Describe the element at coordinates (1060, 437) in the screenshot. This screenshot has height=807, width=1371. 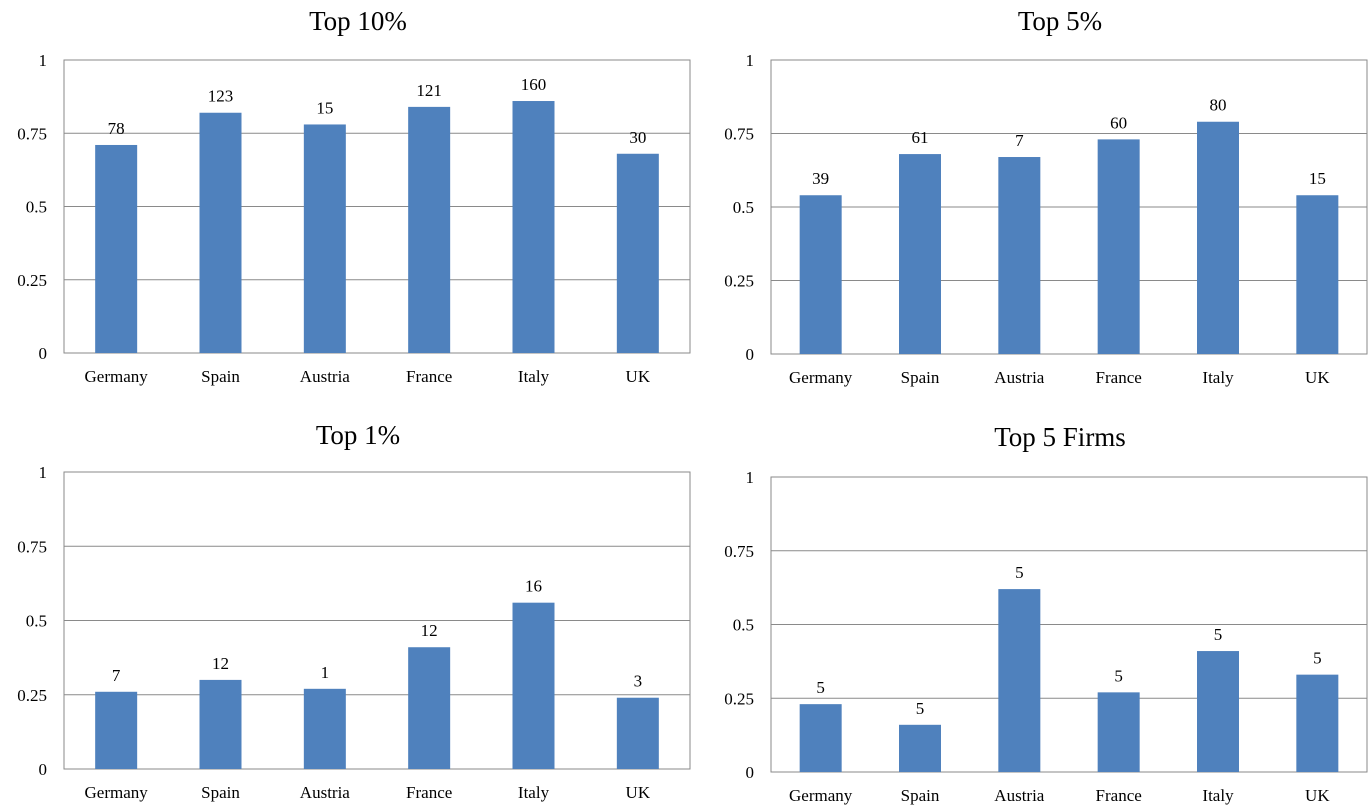
I see `chart-title: Top 5 Firms` at that location.